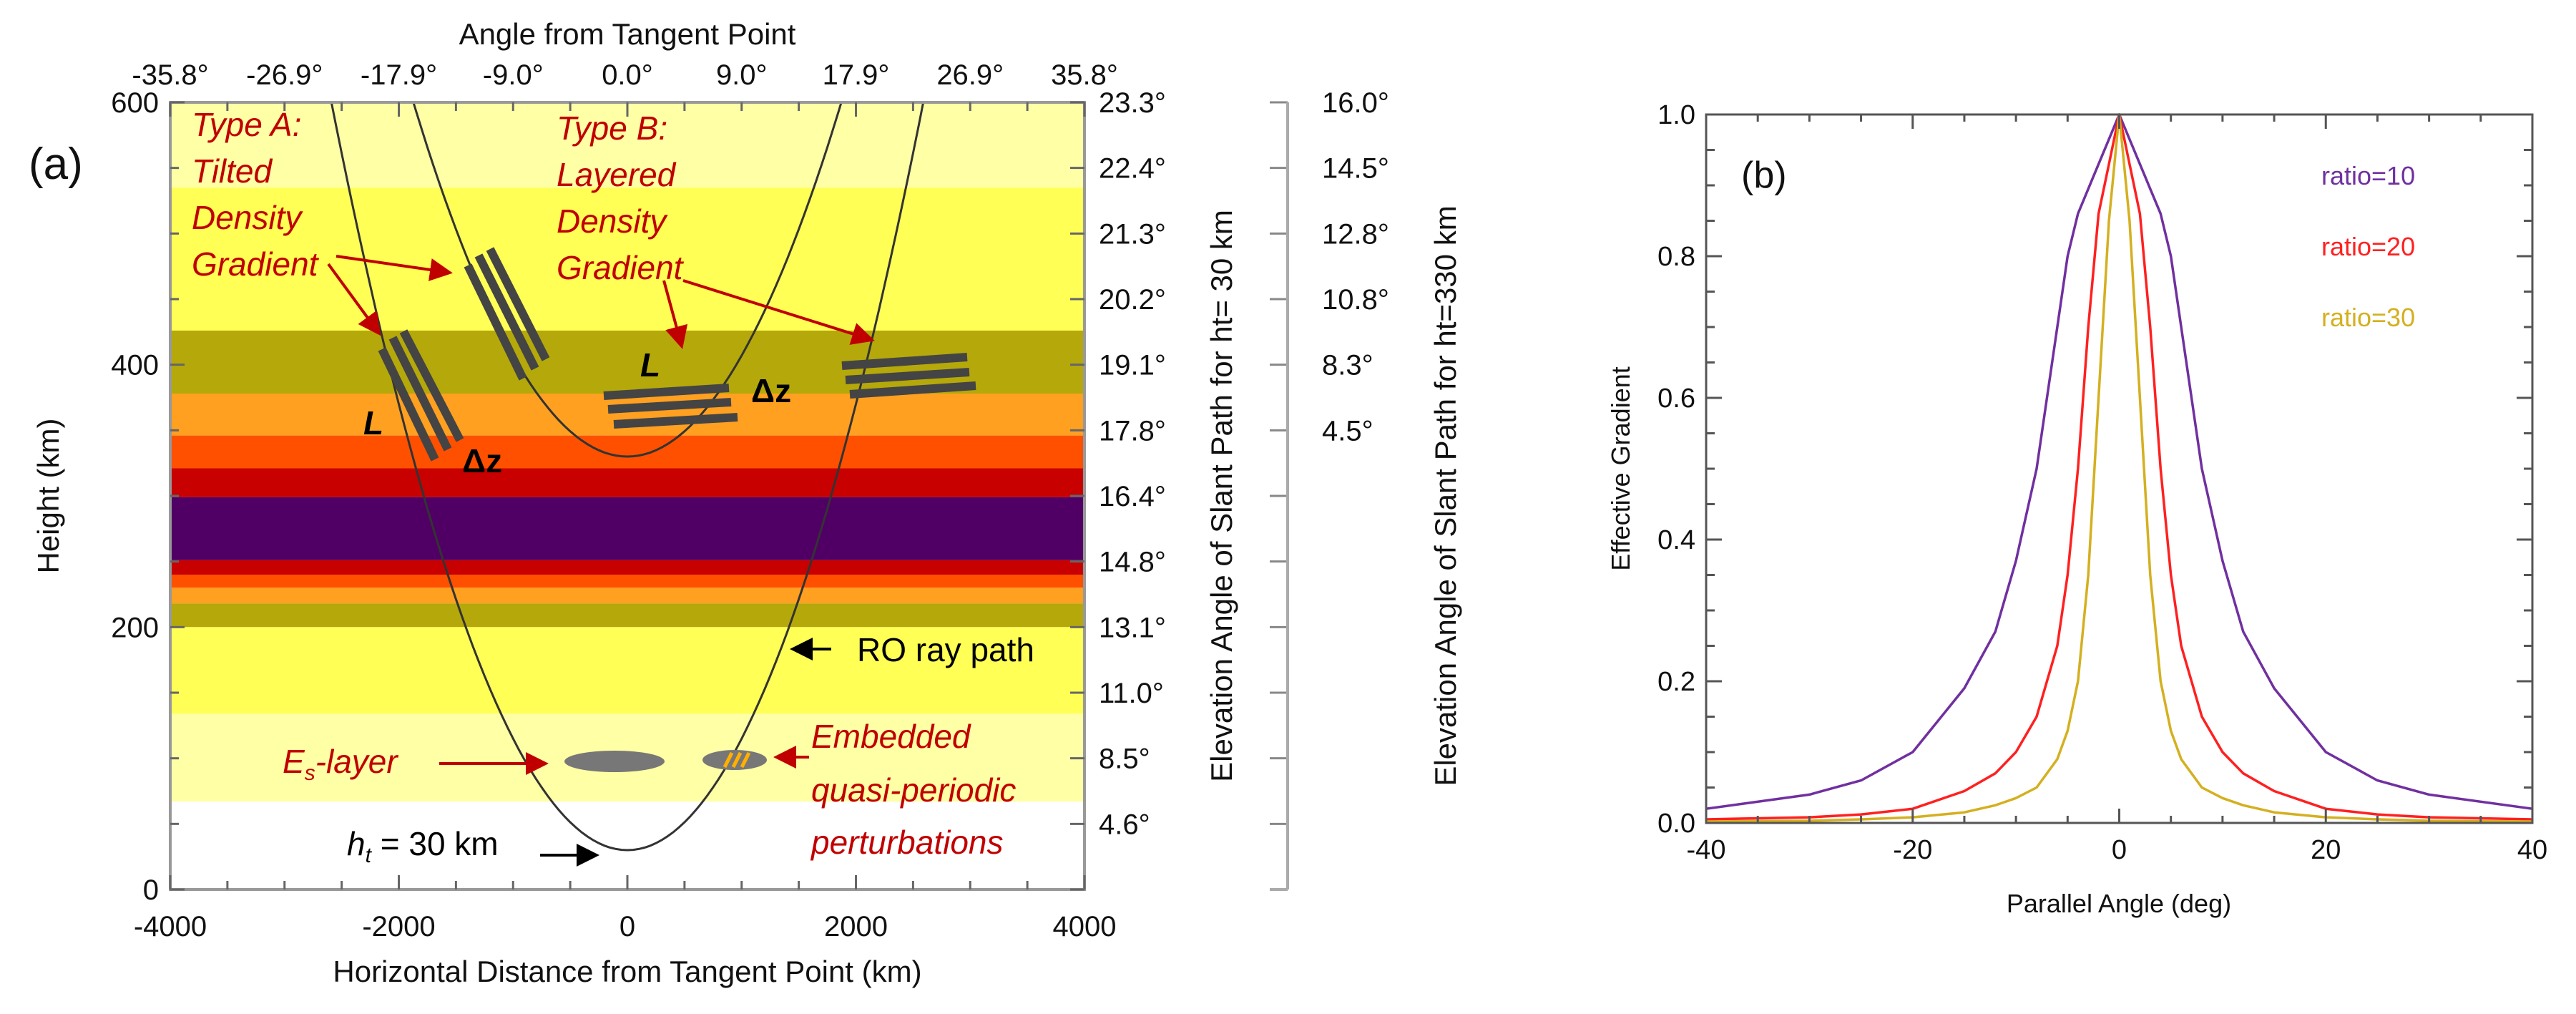  I want to click on ht-sub: t, so click(369, 855).